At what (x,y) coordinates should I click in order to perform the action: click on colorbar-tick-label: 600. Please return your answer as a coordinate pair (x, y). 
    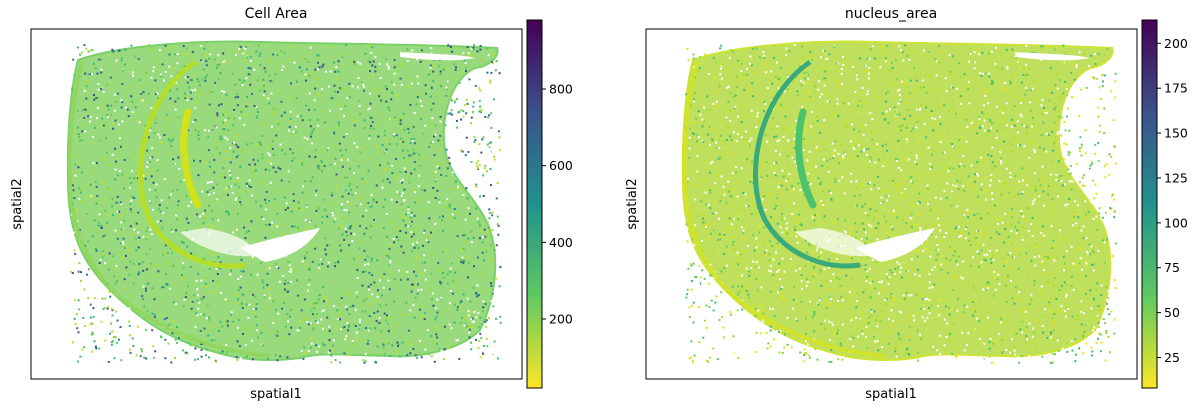
    Looking at the image, I should click on (561, 165).